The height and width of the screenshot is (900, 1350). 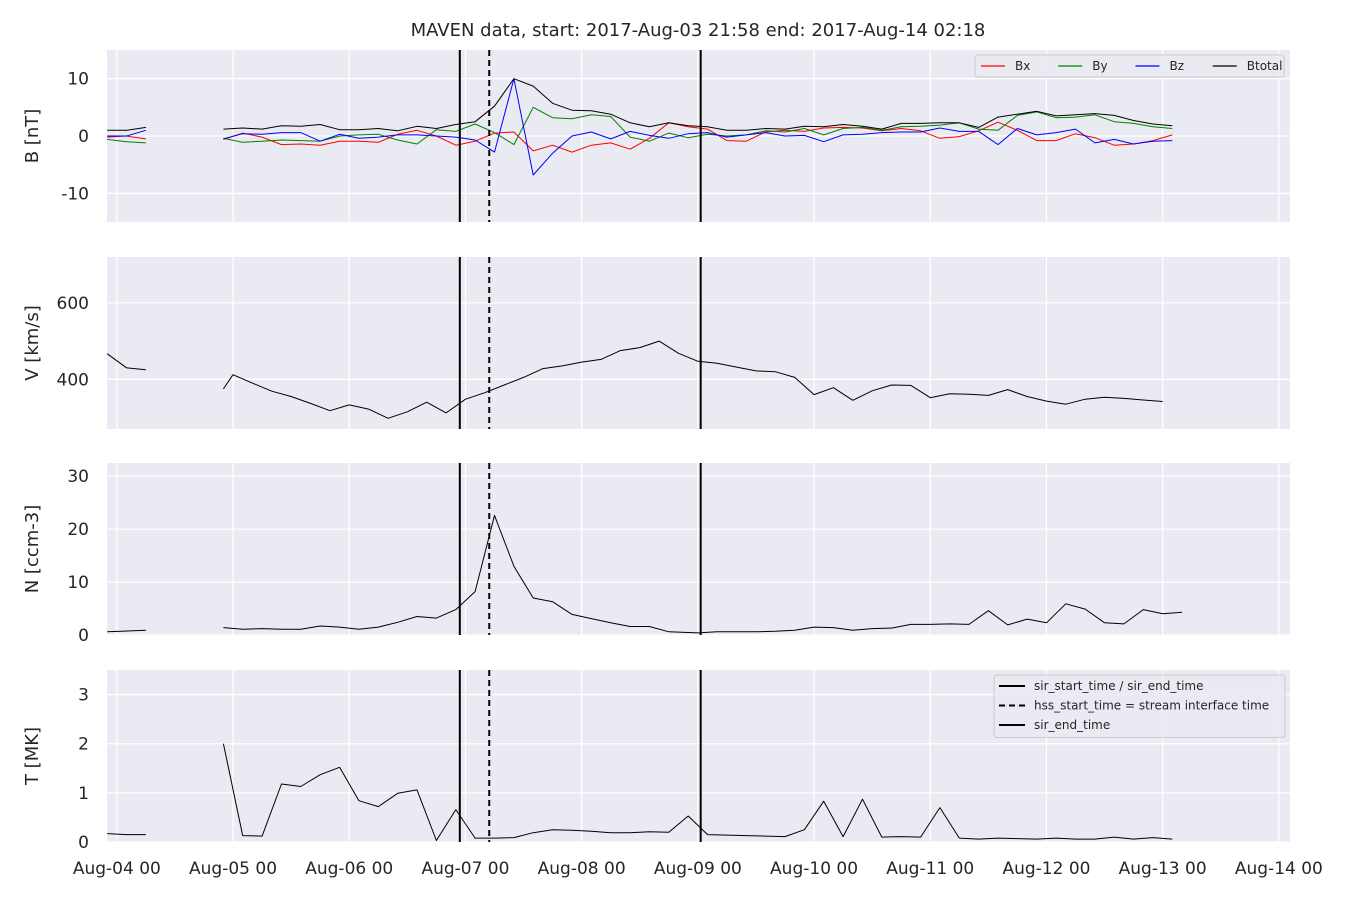 What do you see at coordinates (1163, 869) in the screenshot?
I see `x-tick-label: Aug-13 00` at bounding box center [1163, 869].